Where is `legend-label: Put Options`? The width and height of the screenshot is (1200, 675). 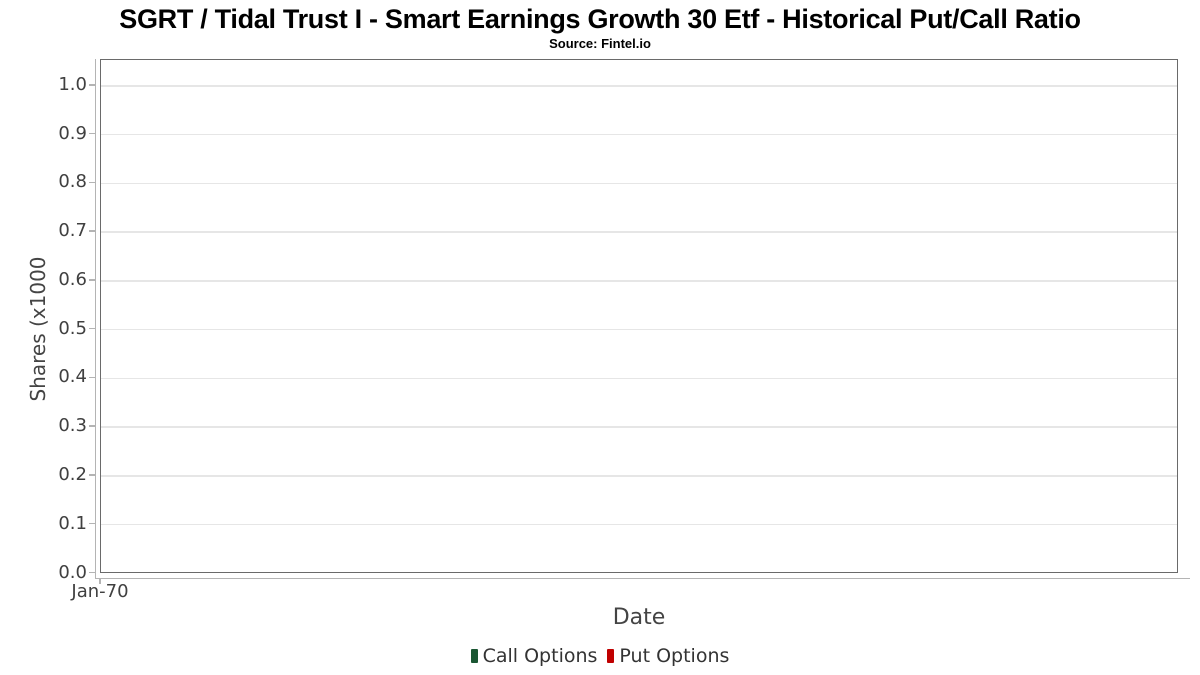
legend-label: Put Options is located at coordinates (674, 656).